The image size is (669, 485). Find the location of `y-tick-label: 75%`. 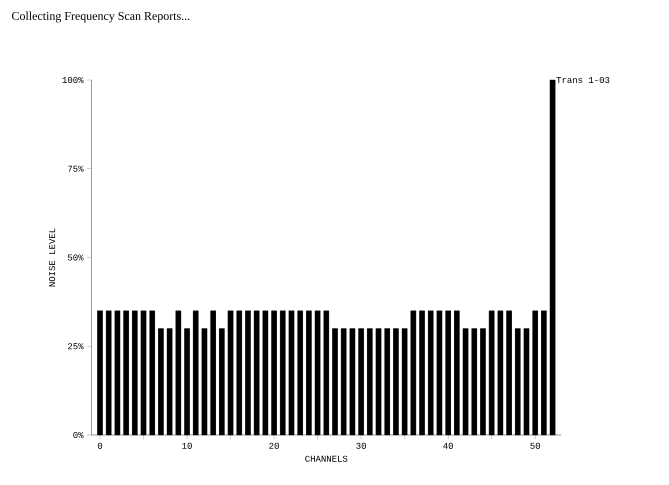

y-tick-label: 75% is located at coordinates (76, 169).